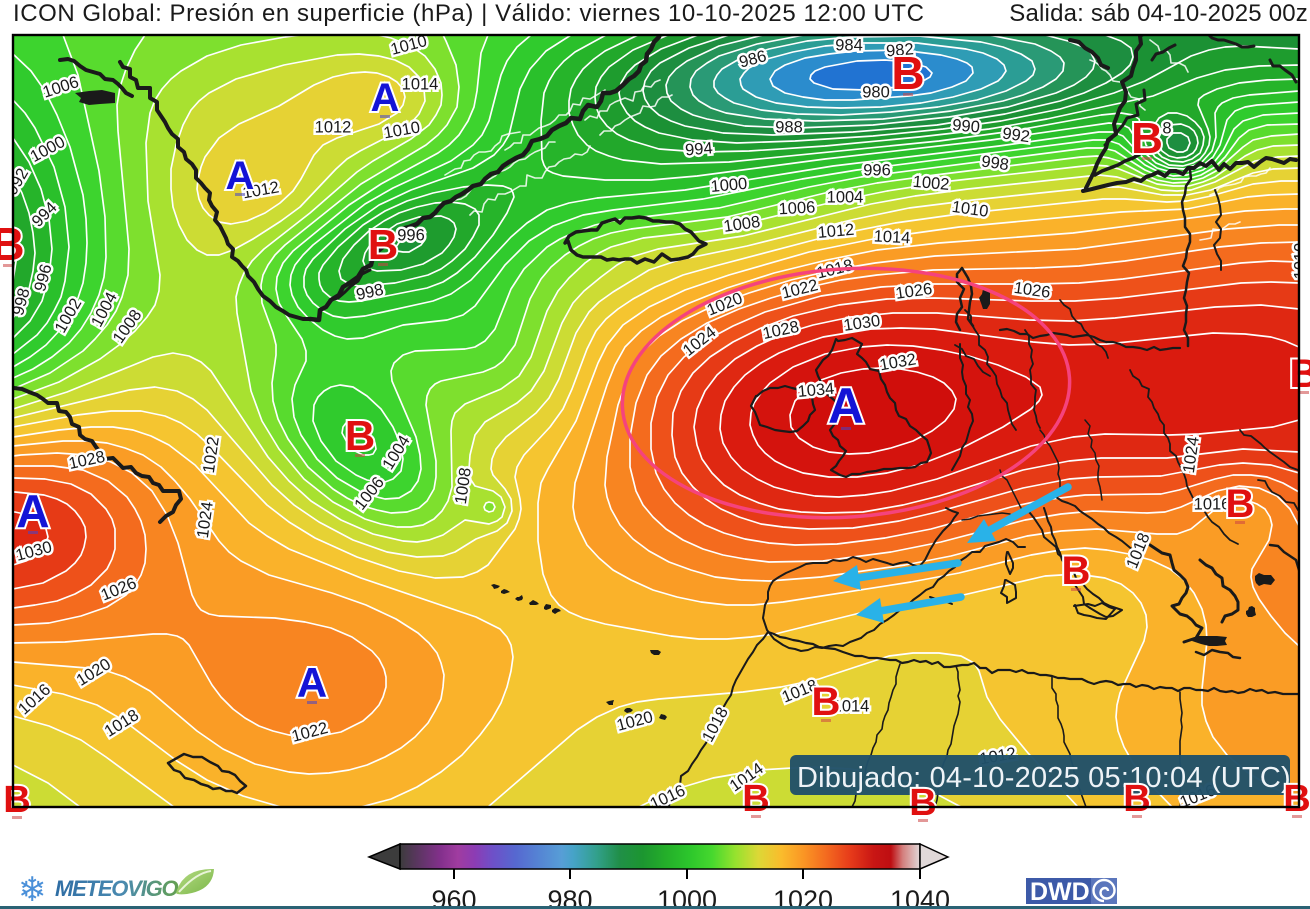 The width and height of the screenshot is (1310, 909). Describe the element at coordinates (1044, 778) in the screenshot. I see `svg-text:Dibujado: 04-10-2025 05:10:04: Dibujado: 04-10-2025 05:10:04 (UTC)` at that location.